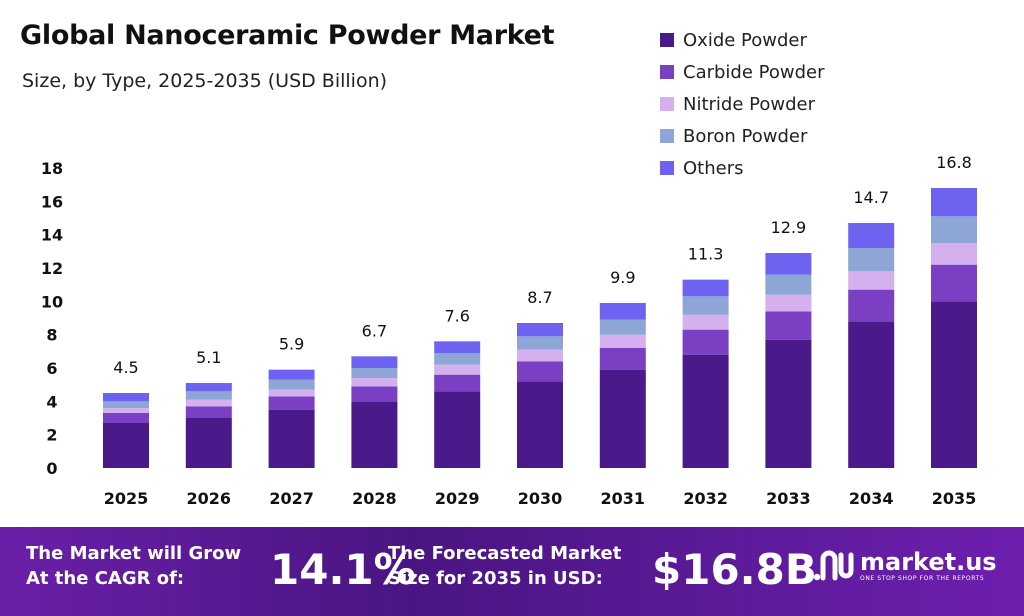 This screenshot has width=1024, height=616. What do you see at coordinates (745, 136) in the screenshot?
I see `legend-label-boron: Boron Powder` at bounding box center [745, 136].